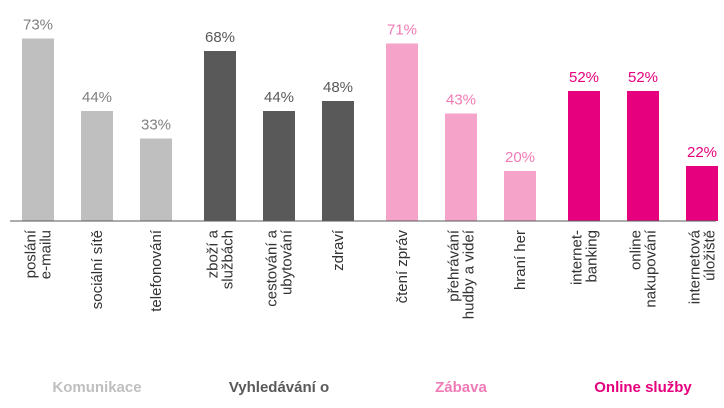 Image resolution: width=724 pixels, height=408 pixels. Describe the element at coordinates (220, 37) in the screenshot. I see `value-label: 68%` at that location.